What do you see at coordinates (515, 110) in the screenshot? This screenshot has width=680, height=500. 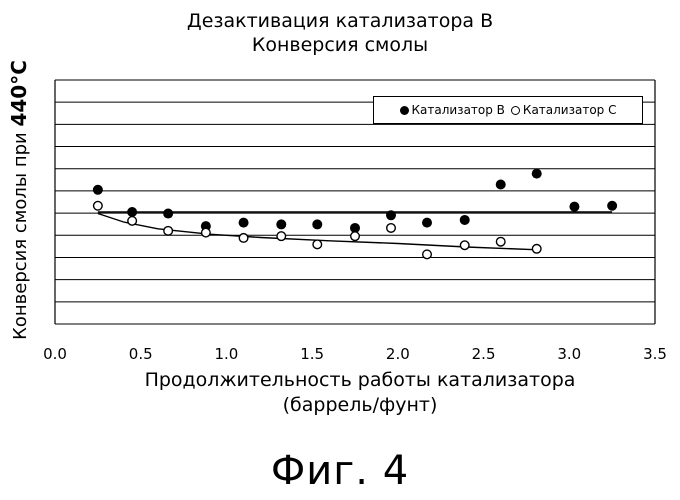 I see `open-circle-icon` at bounding box center [515, 110].